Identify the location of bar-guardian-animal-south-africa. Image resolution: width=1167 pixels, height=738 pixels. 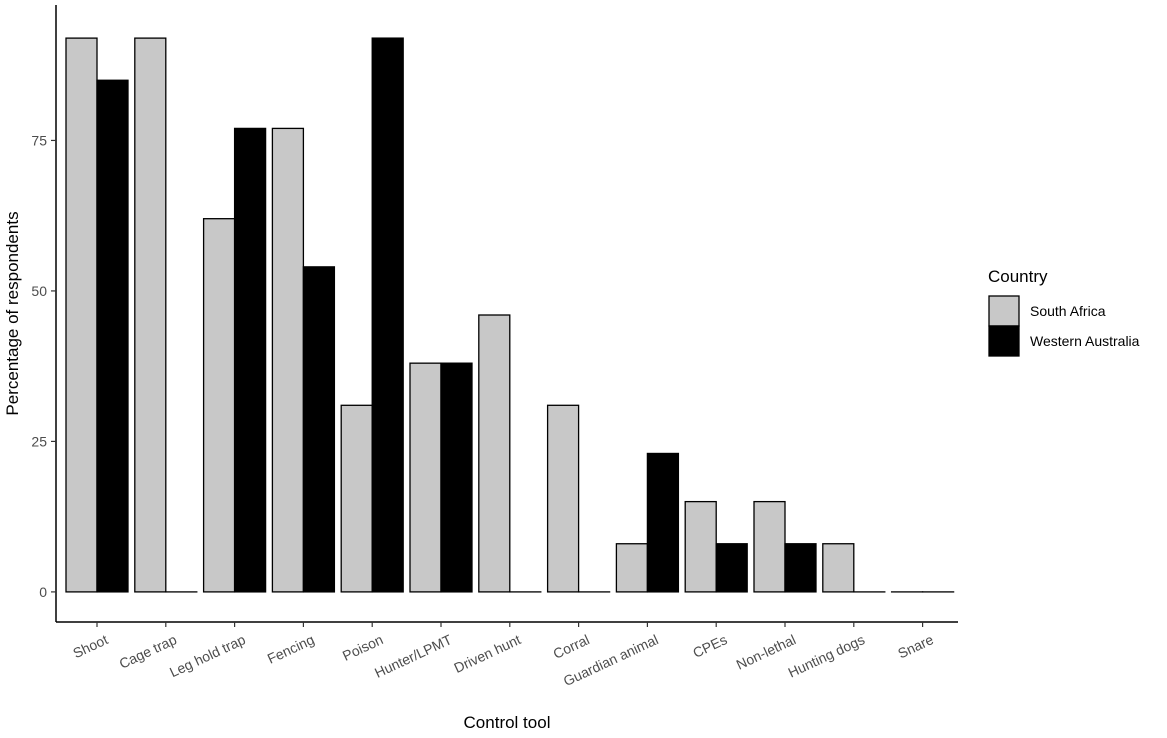
(631, 568).